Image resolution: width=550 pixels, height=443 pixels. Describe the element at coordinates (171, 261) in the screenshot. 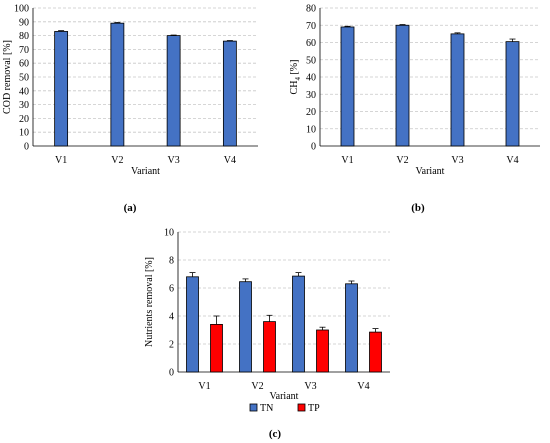

I see `y-tick-label: 8` at that location.